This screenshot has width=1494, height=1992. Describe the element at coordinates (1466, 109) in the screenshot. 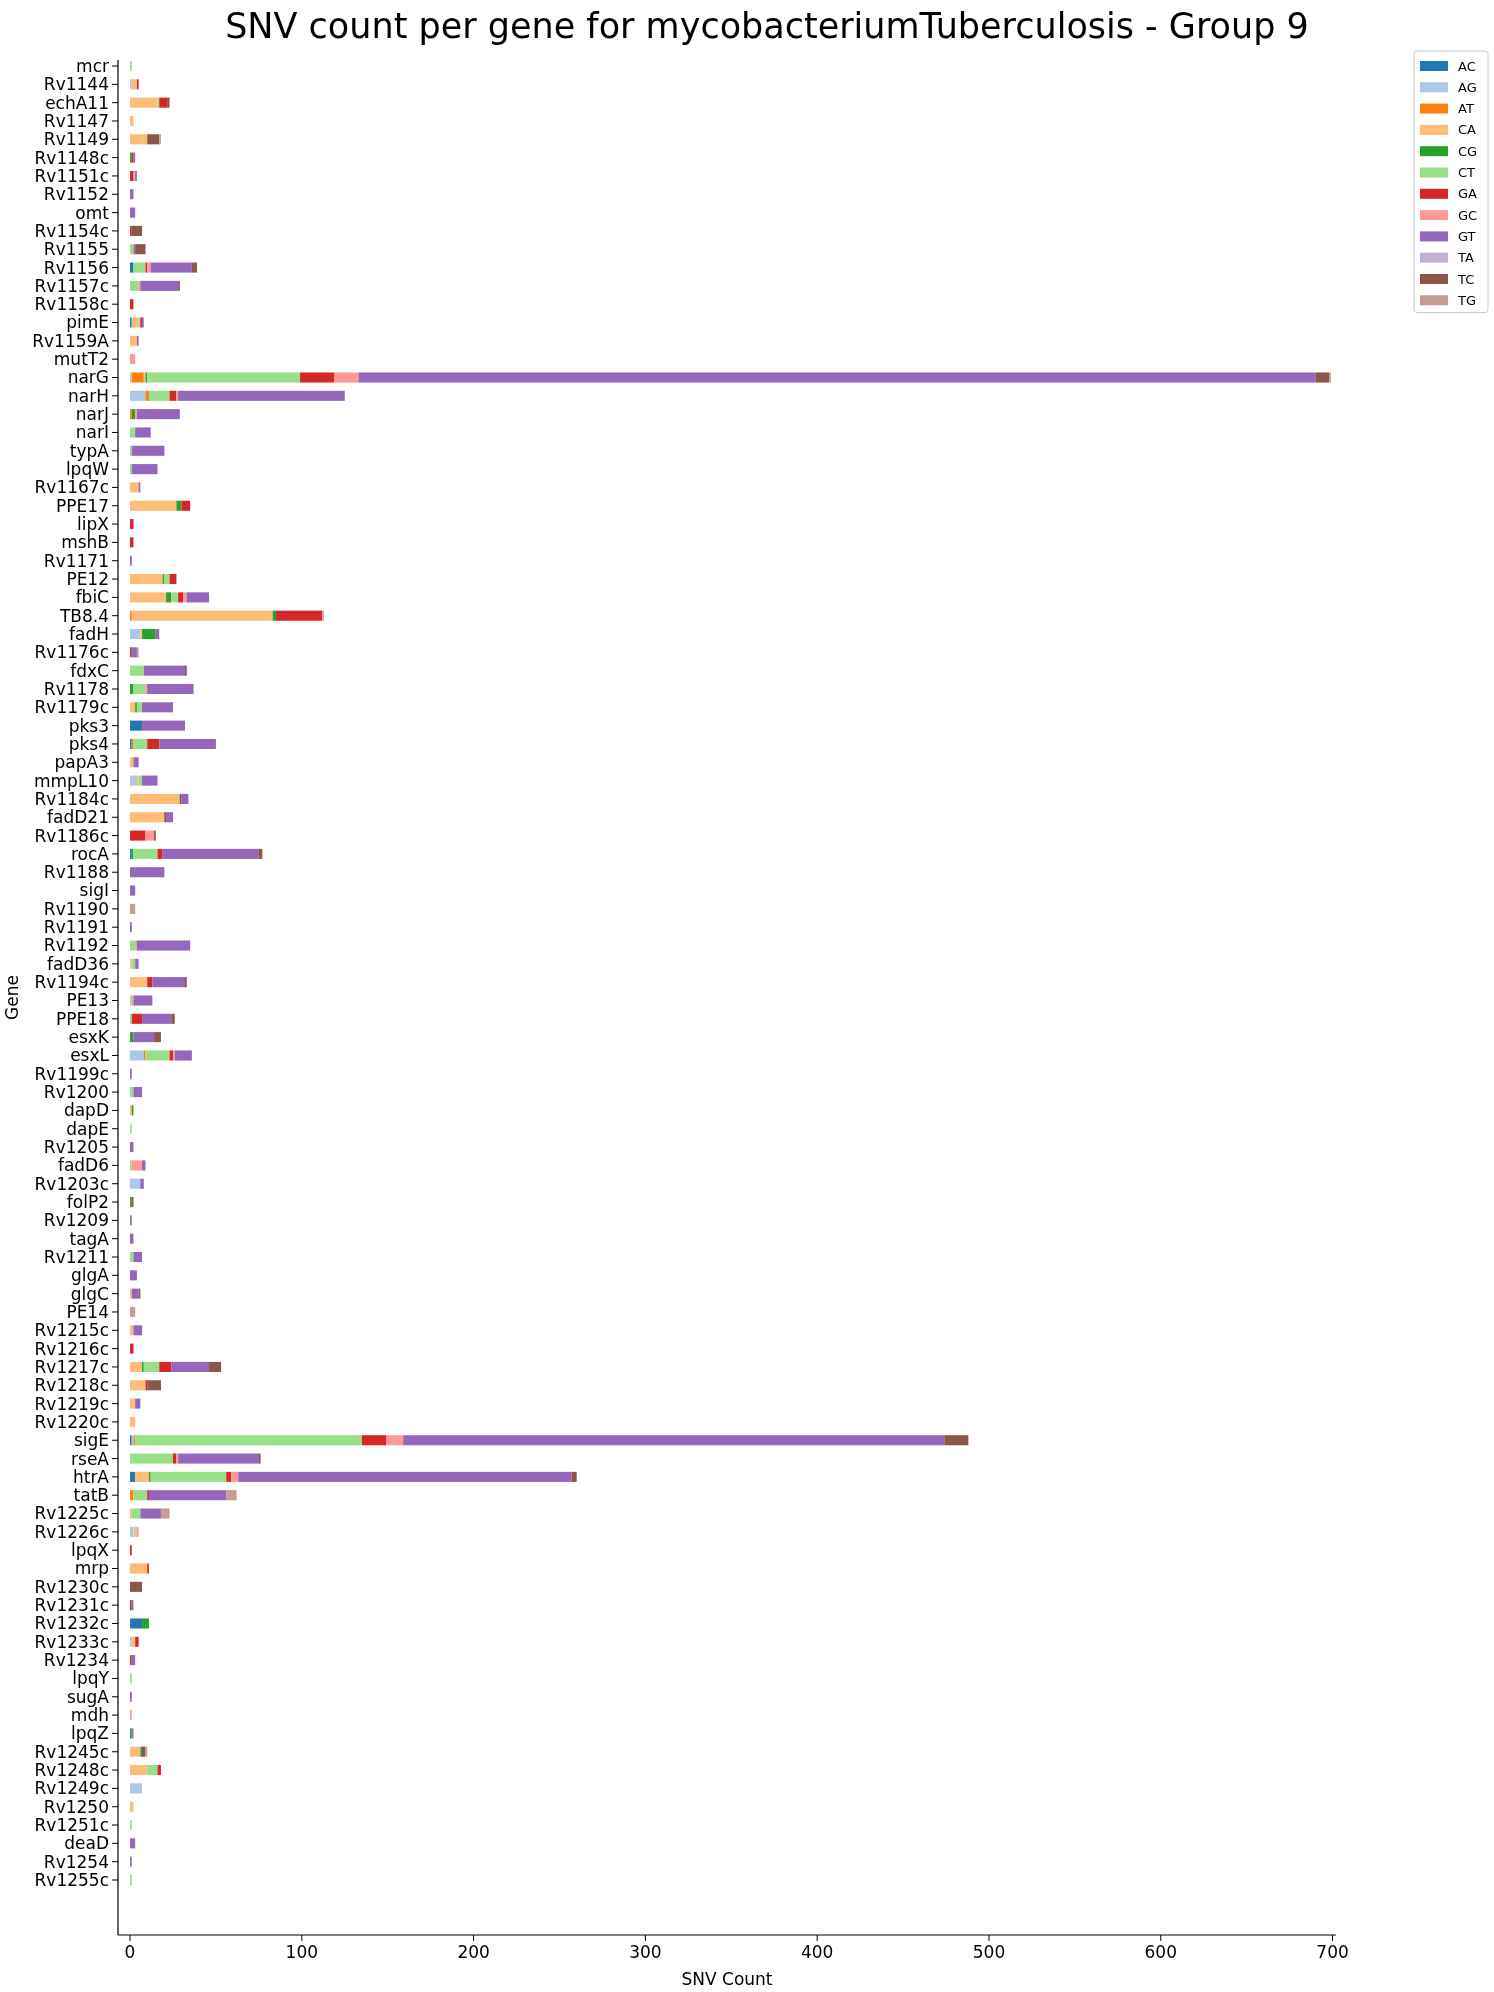

I see `legend-label: AT` at that location.